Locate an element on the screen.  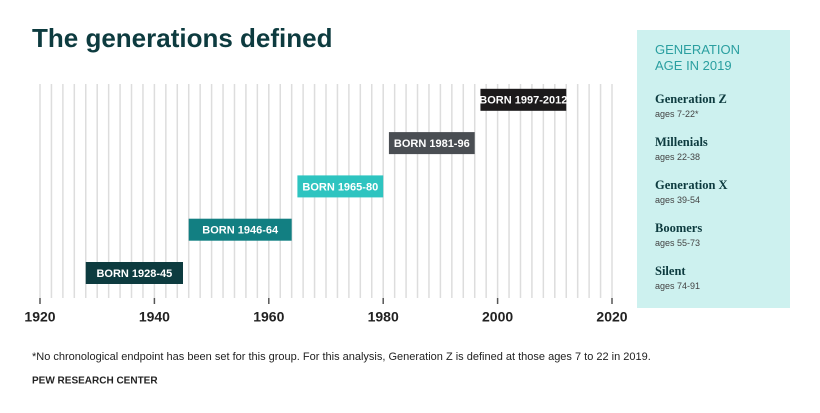
bar-label: BORN 1965-80 is located at coordinates (340, 187).